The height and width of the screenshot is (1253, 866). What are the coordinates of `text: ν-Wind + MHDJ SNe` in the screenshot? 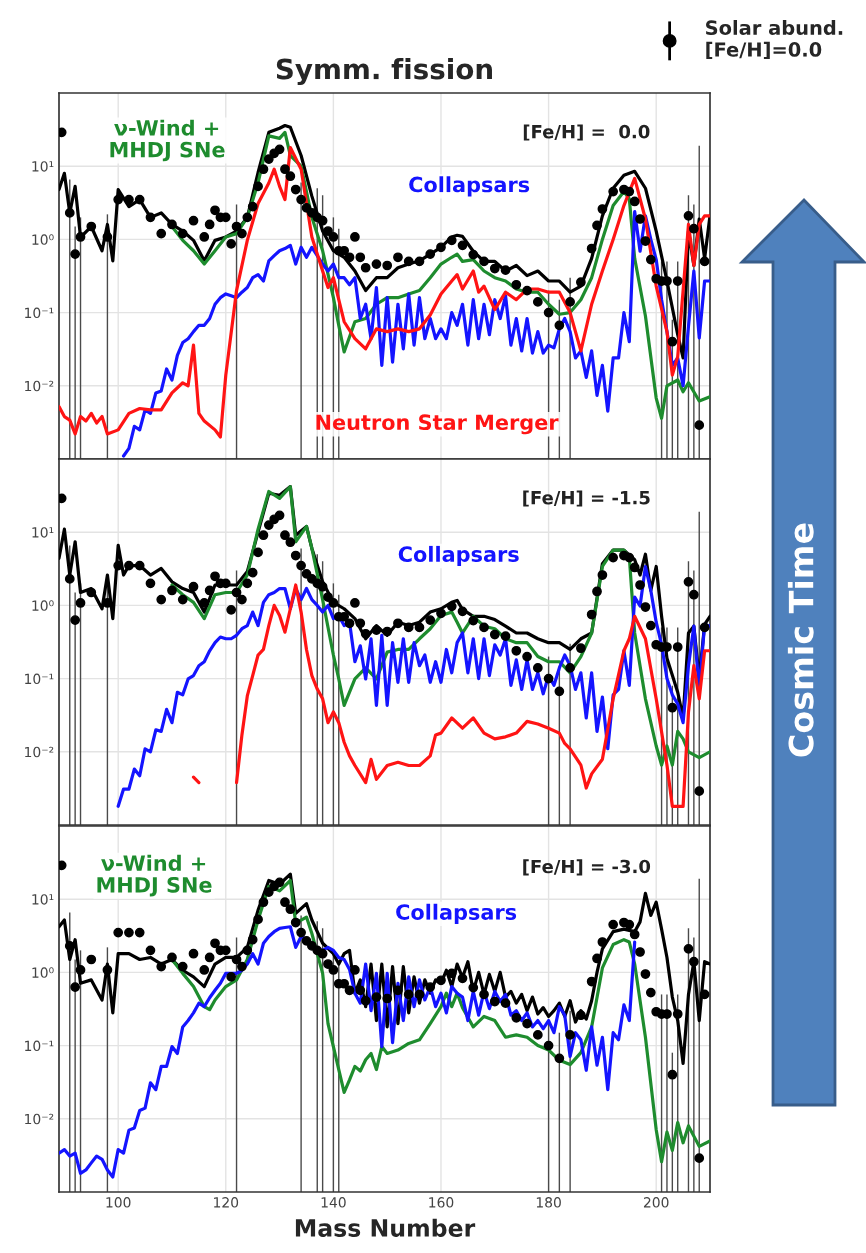 It's located at (154, 875).